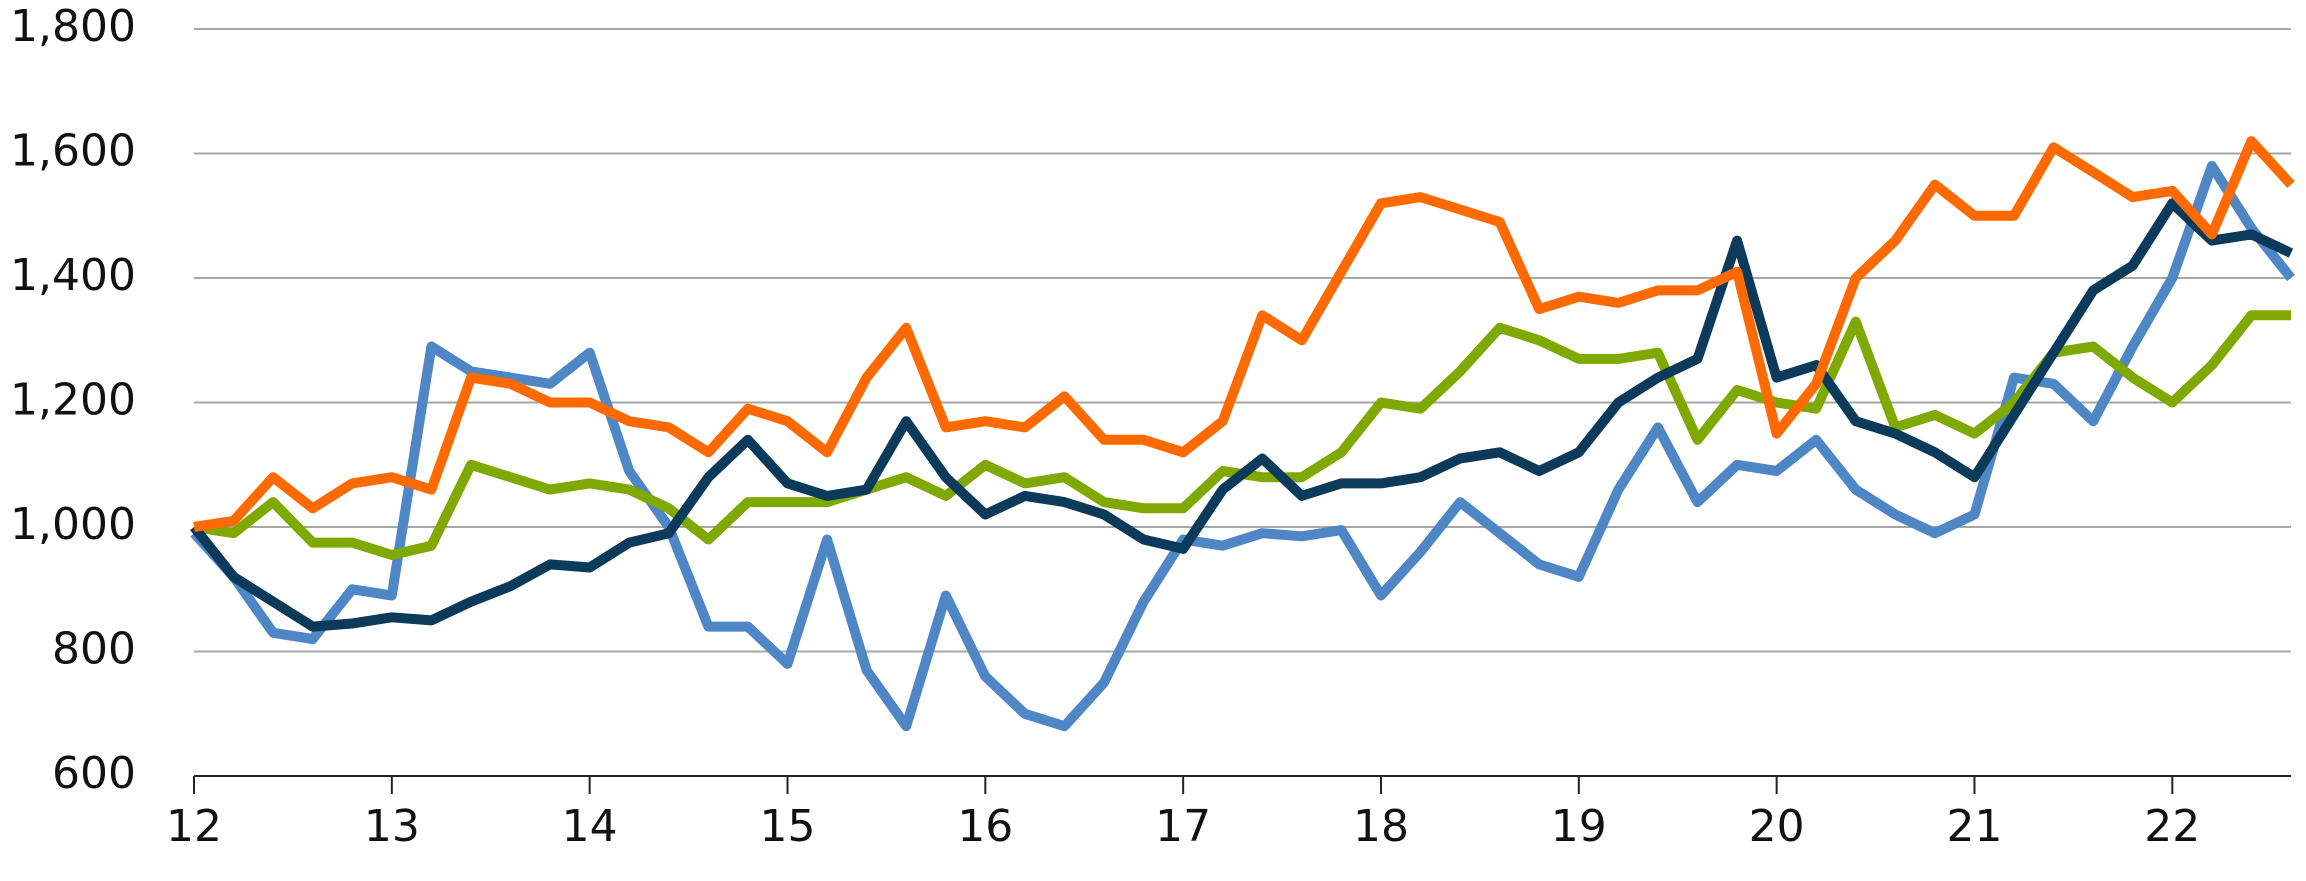 This screenshot has width=2306, height=881. What do you see at coordinates (73, 524) in the screenshot?
I see `y-tick-label: 1,000` at bounding box center [73, 524].